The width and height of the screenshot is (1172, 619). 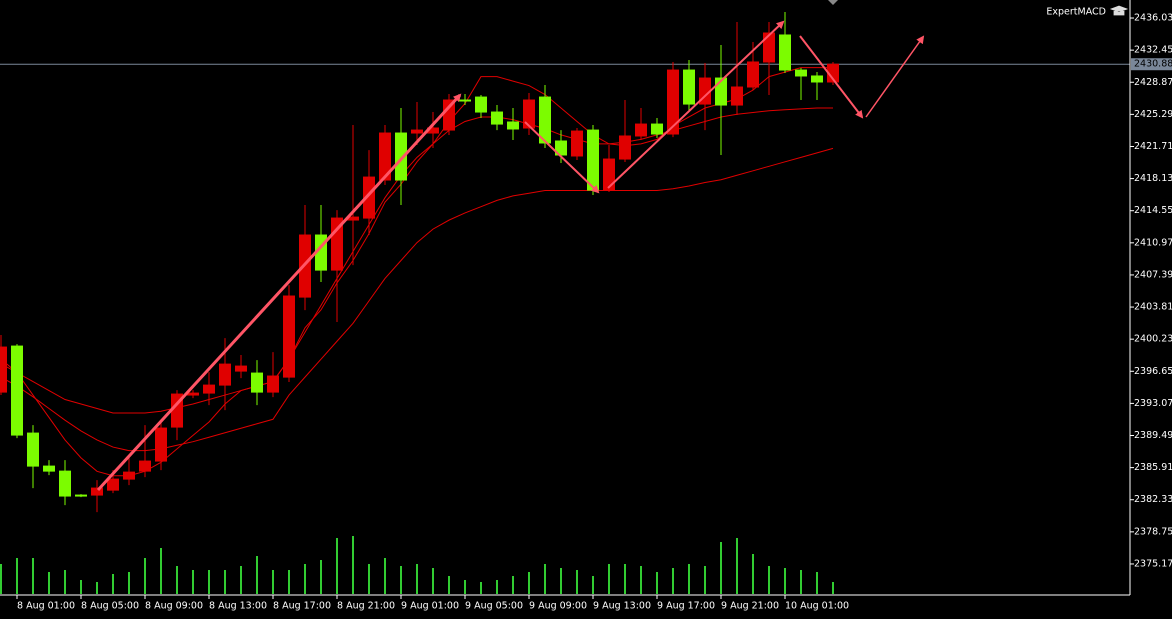 I want to click on y-tick-label: 2414.55, so click(x=1153, y=210).